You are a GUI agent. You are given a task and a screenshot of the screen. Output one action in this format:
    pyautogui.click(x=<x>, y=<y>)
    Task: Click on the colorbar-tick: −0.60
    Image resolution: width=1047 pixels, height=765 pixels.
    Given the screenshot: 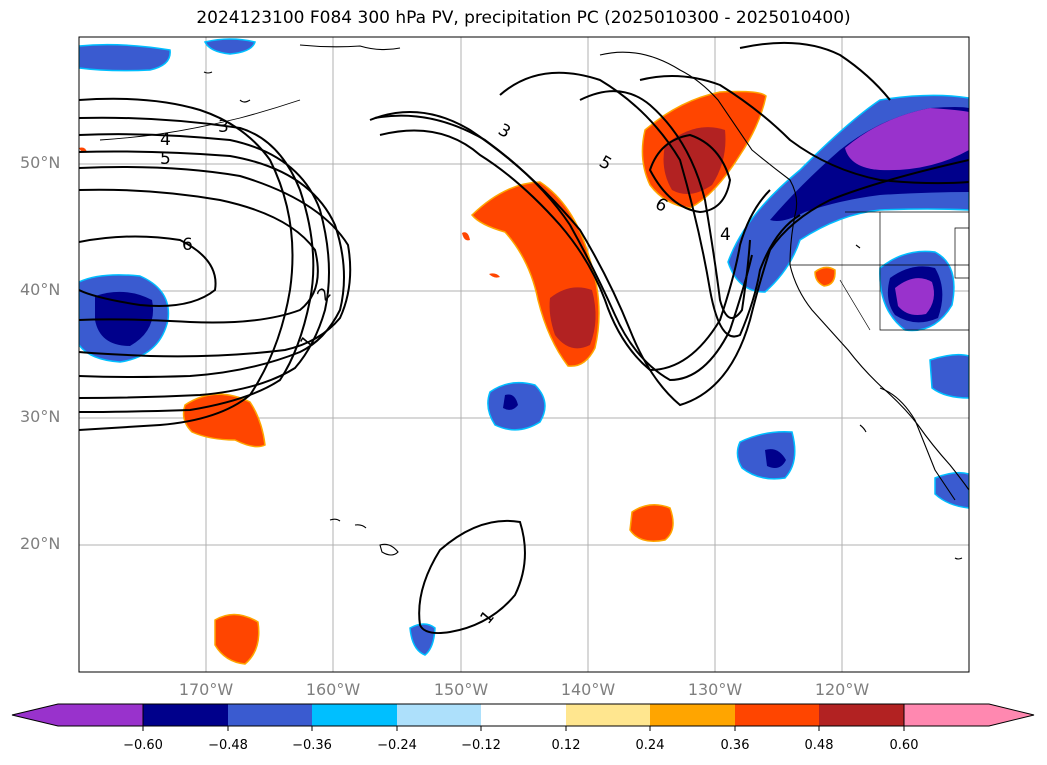 What is the action you would take?
    pyautogui.click(x=143, y=745)
    